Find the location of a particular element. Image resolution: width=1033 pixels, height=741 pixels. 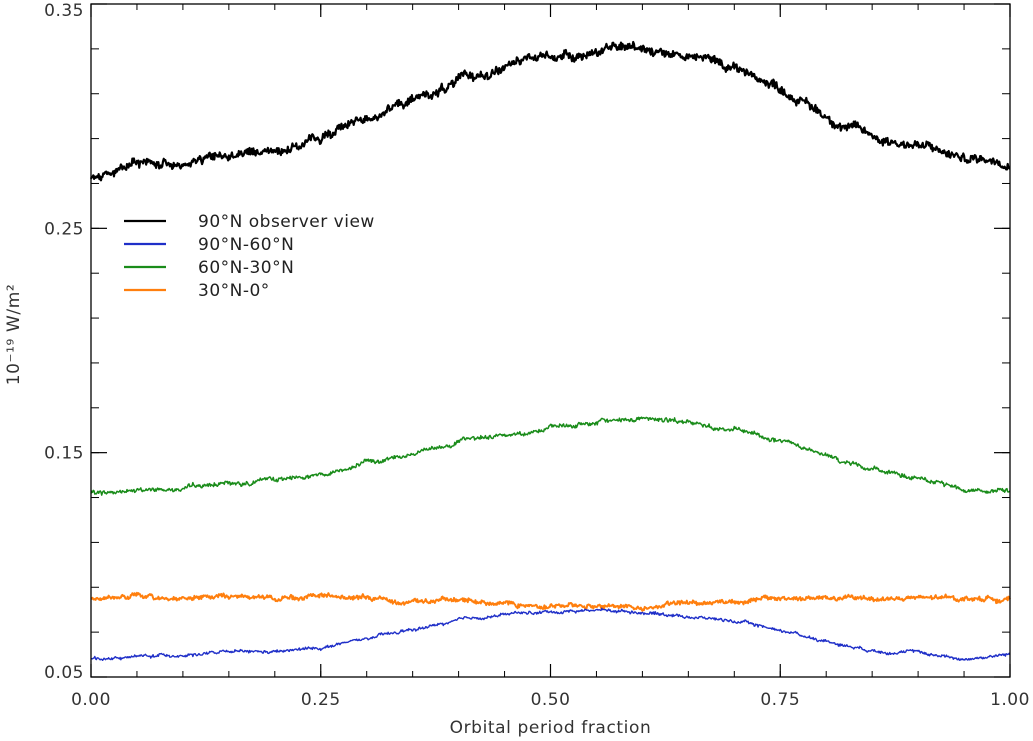

y-axis-title: 10⁻¹⁹ W/m² is located at coordinates (14, 335).